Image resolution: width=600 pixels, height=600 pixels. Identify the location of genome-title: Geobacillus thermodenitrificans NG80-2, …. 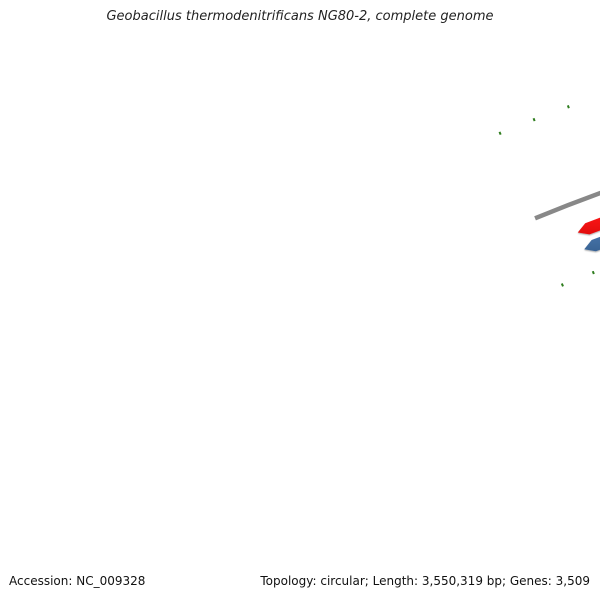
(300, 16).